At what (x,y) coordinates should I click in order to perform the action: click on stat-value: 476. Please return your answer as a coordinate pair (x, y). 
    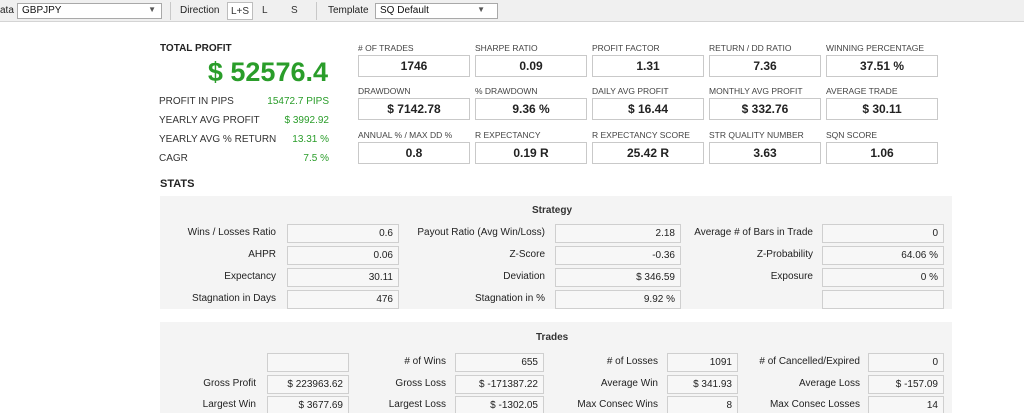
    Looking at the image, I should click on (343, 299).